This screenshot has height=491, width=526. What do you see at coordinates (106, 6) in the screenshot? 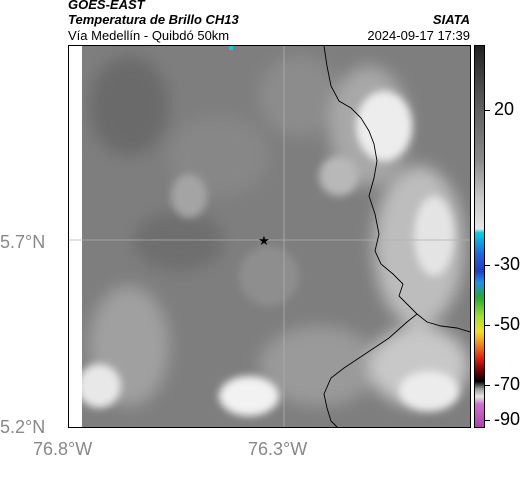
I see `satellite-title: GOES-EAST` at bounding box center [106, 6].